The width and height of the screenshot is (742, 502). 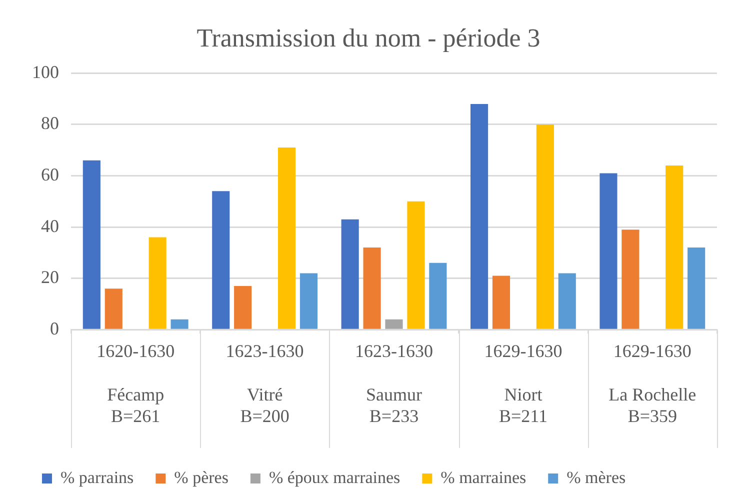 What do you see at coordinates (201, 477) in the screenshot?
I see `legend-label: % pères` at bounding box center [201, 477].